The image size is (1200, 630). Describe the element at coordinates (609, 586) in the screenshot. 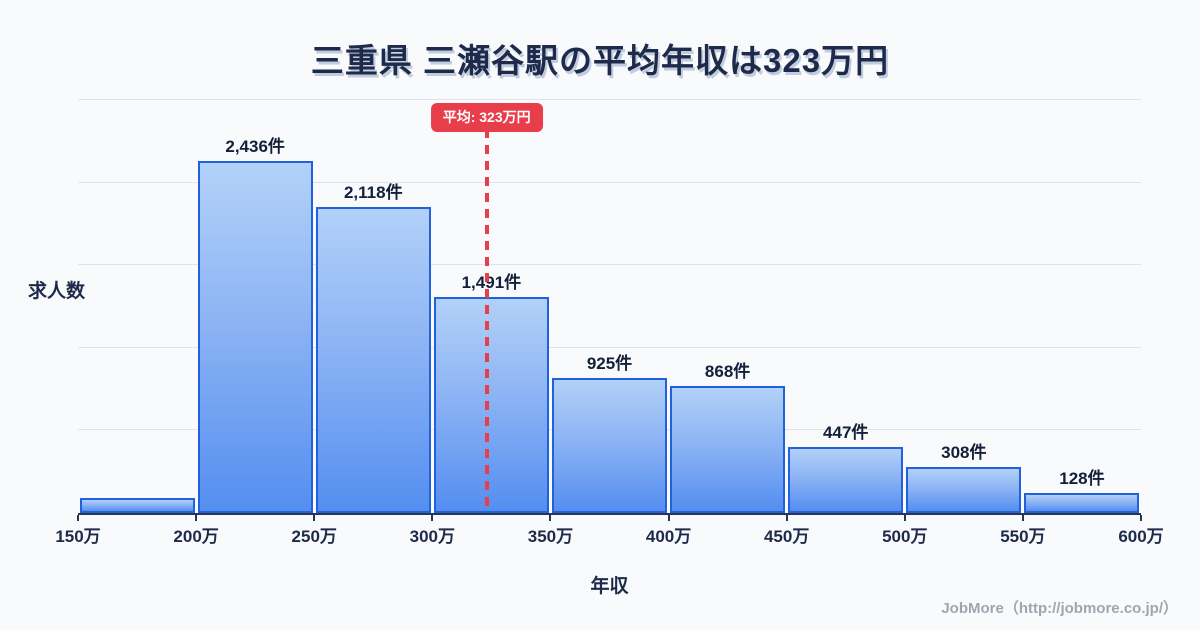

I see `x-axis-label: 年収` at that location.